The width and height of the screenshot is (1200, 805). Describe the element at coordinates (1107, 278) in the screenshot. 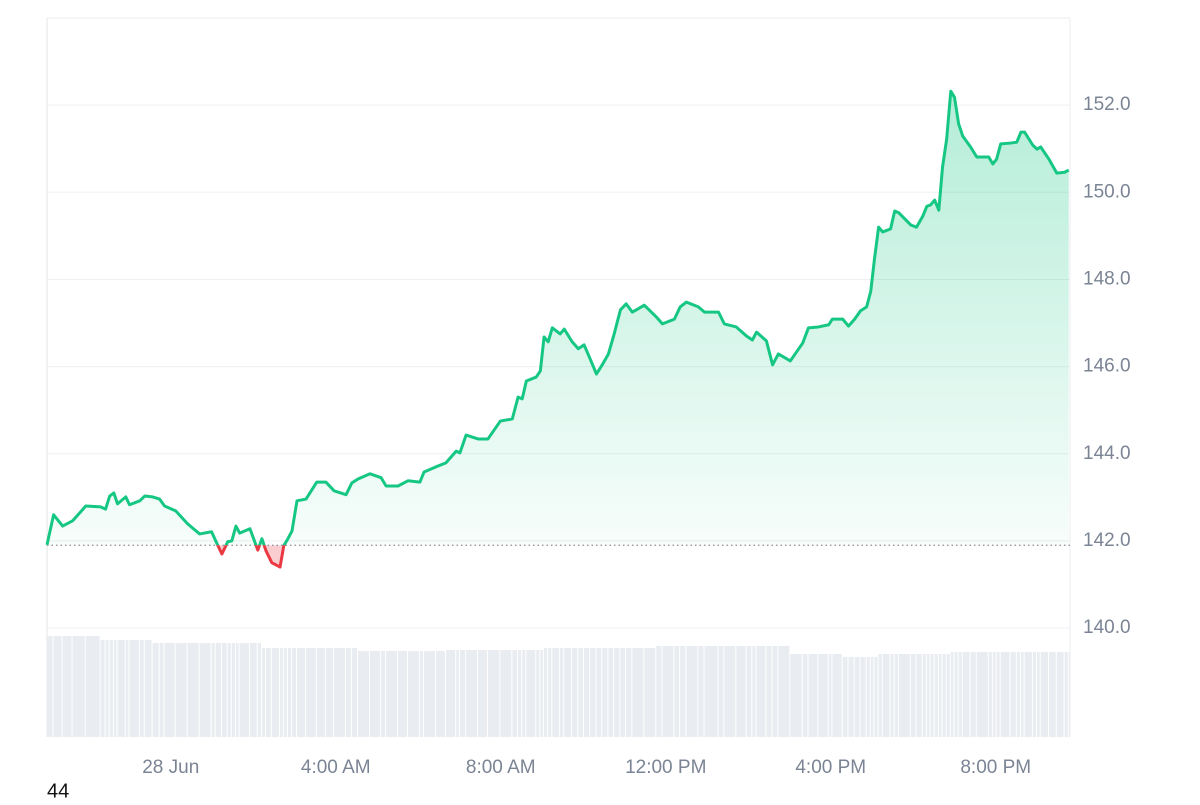

I see `y-tick-label: 148.0` at that location.